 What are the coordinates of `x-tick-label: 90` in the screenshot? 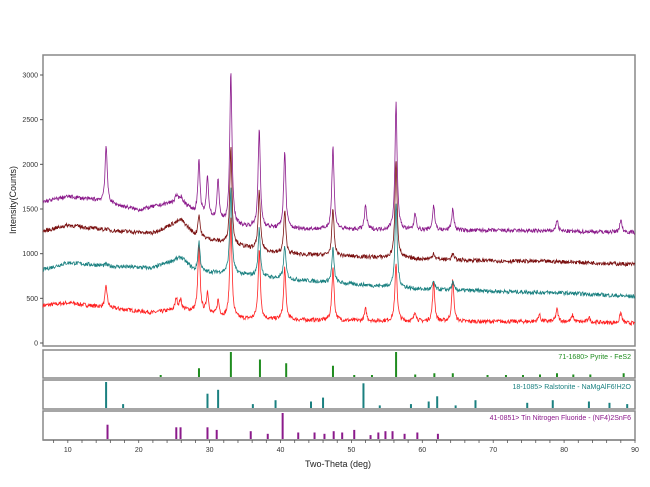 It's located at (635, 450).